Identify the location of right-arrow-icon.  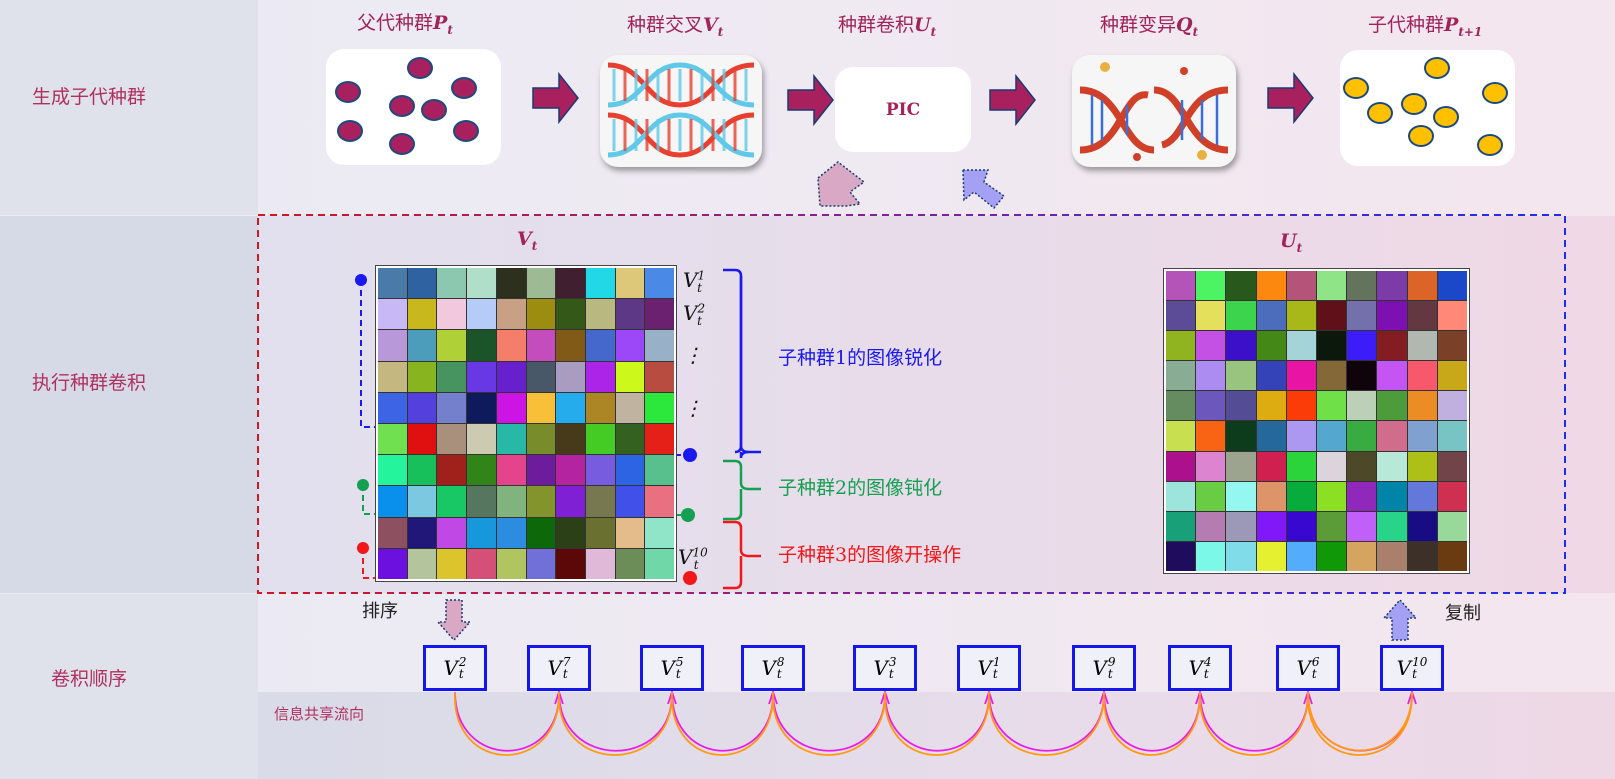
(1290, 98).